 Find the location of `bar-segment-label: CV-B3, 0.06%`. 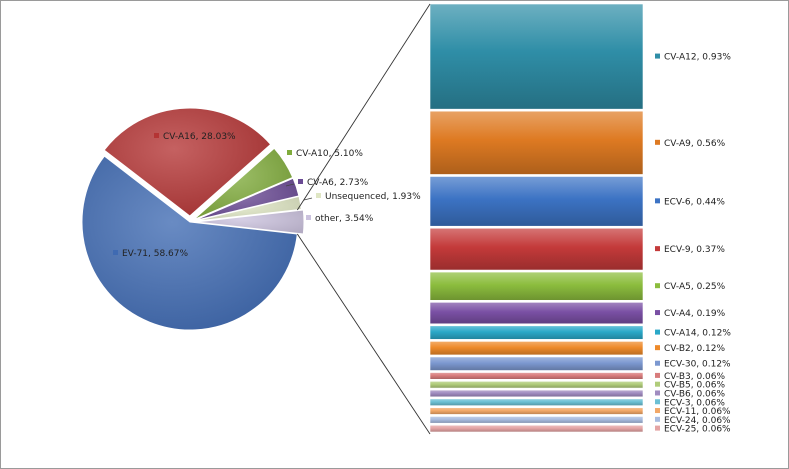

bar-segment-label: CV-B3, 0.06% is located at coordinates (695, 377).